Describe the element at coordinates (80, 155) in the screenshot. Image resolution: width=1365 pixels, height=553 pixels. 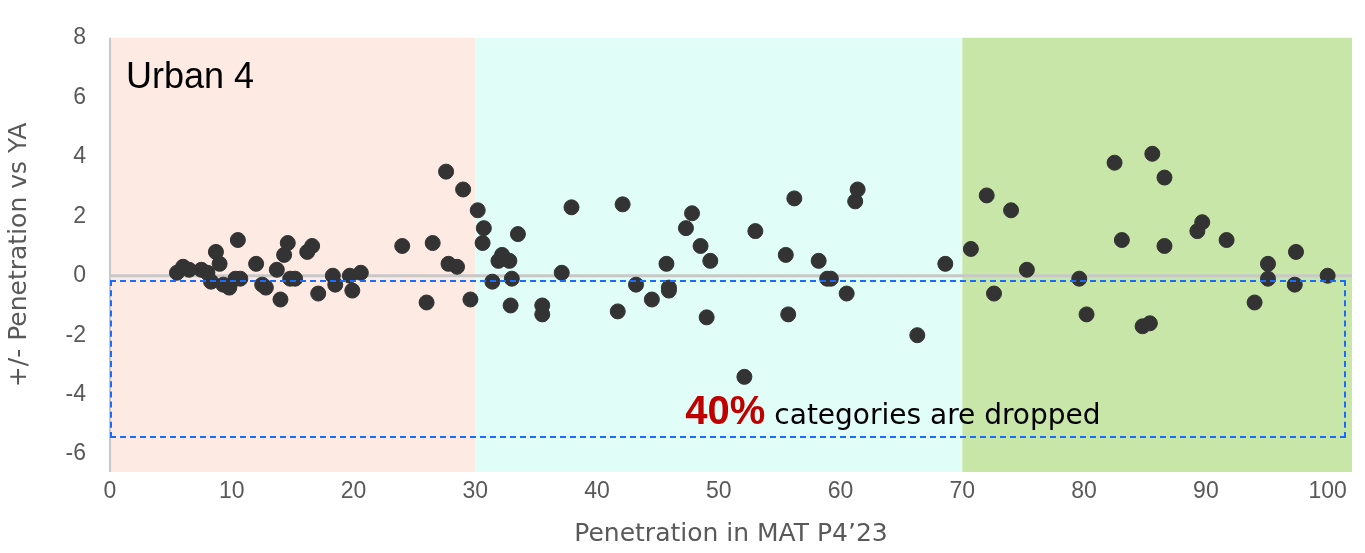
I see `y-tick-label: 4` at that location.